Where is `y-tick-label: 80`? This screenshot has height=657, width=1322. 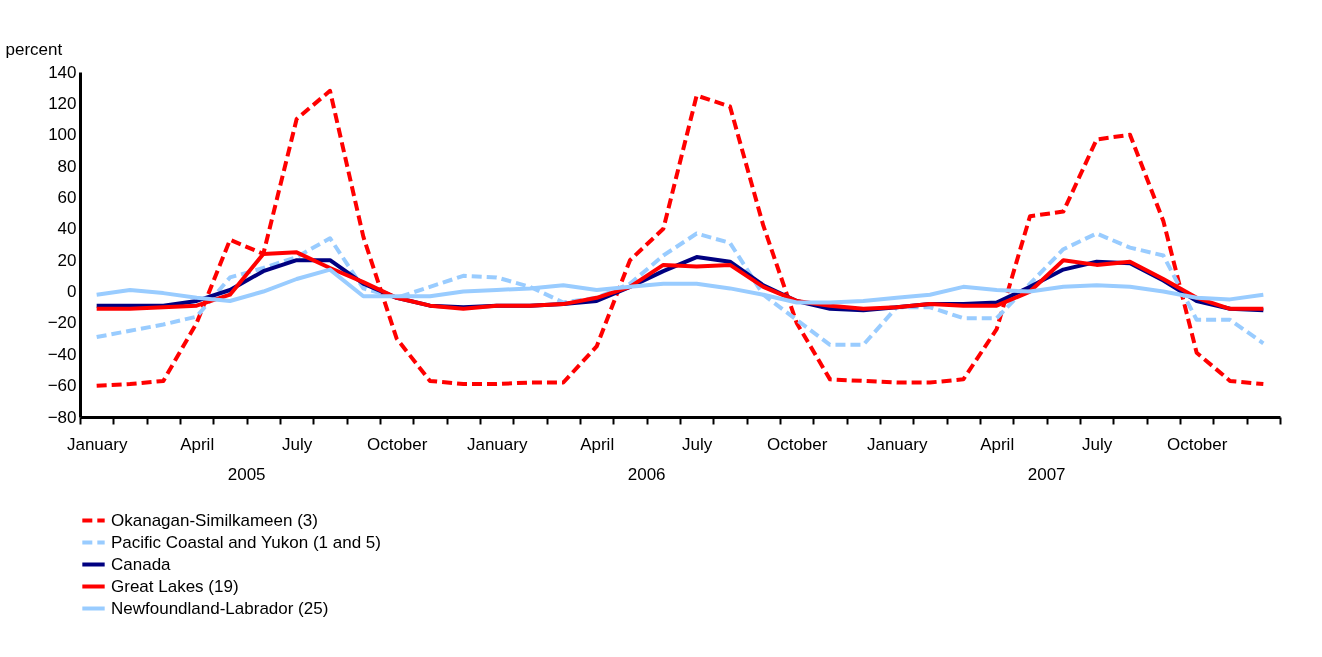 y-tick-label: 80 is located at coordinates (67, 166).